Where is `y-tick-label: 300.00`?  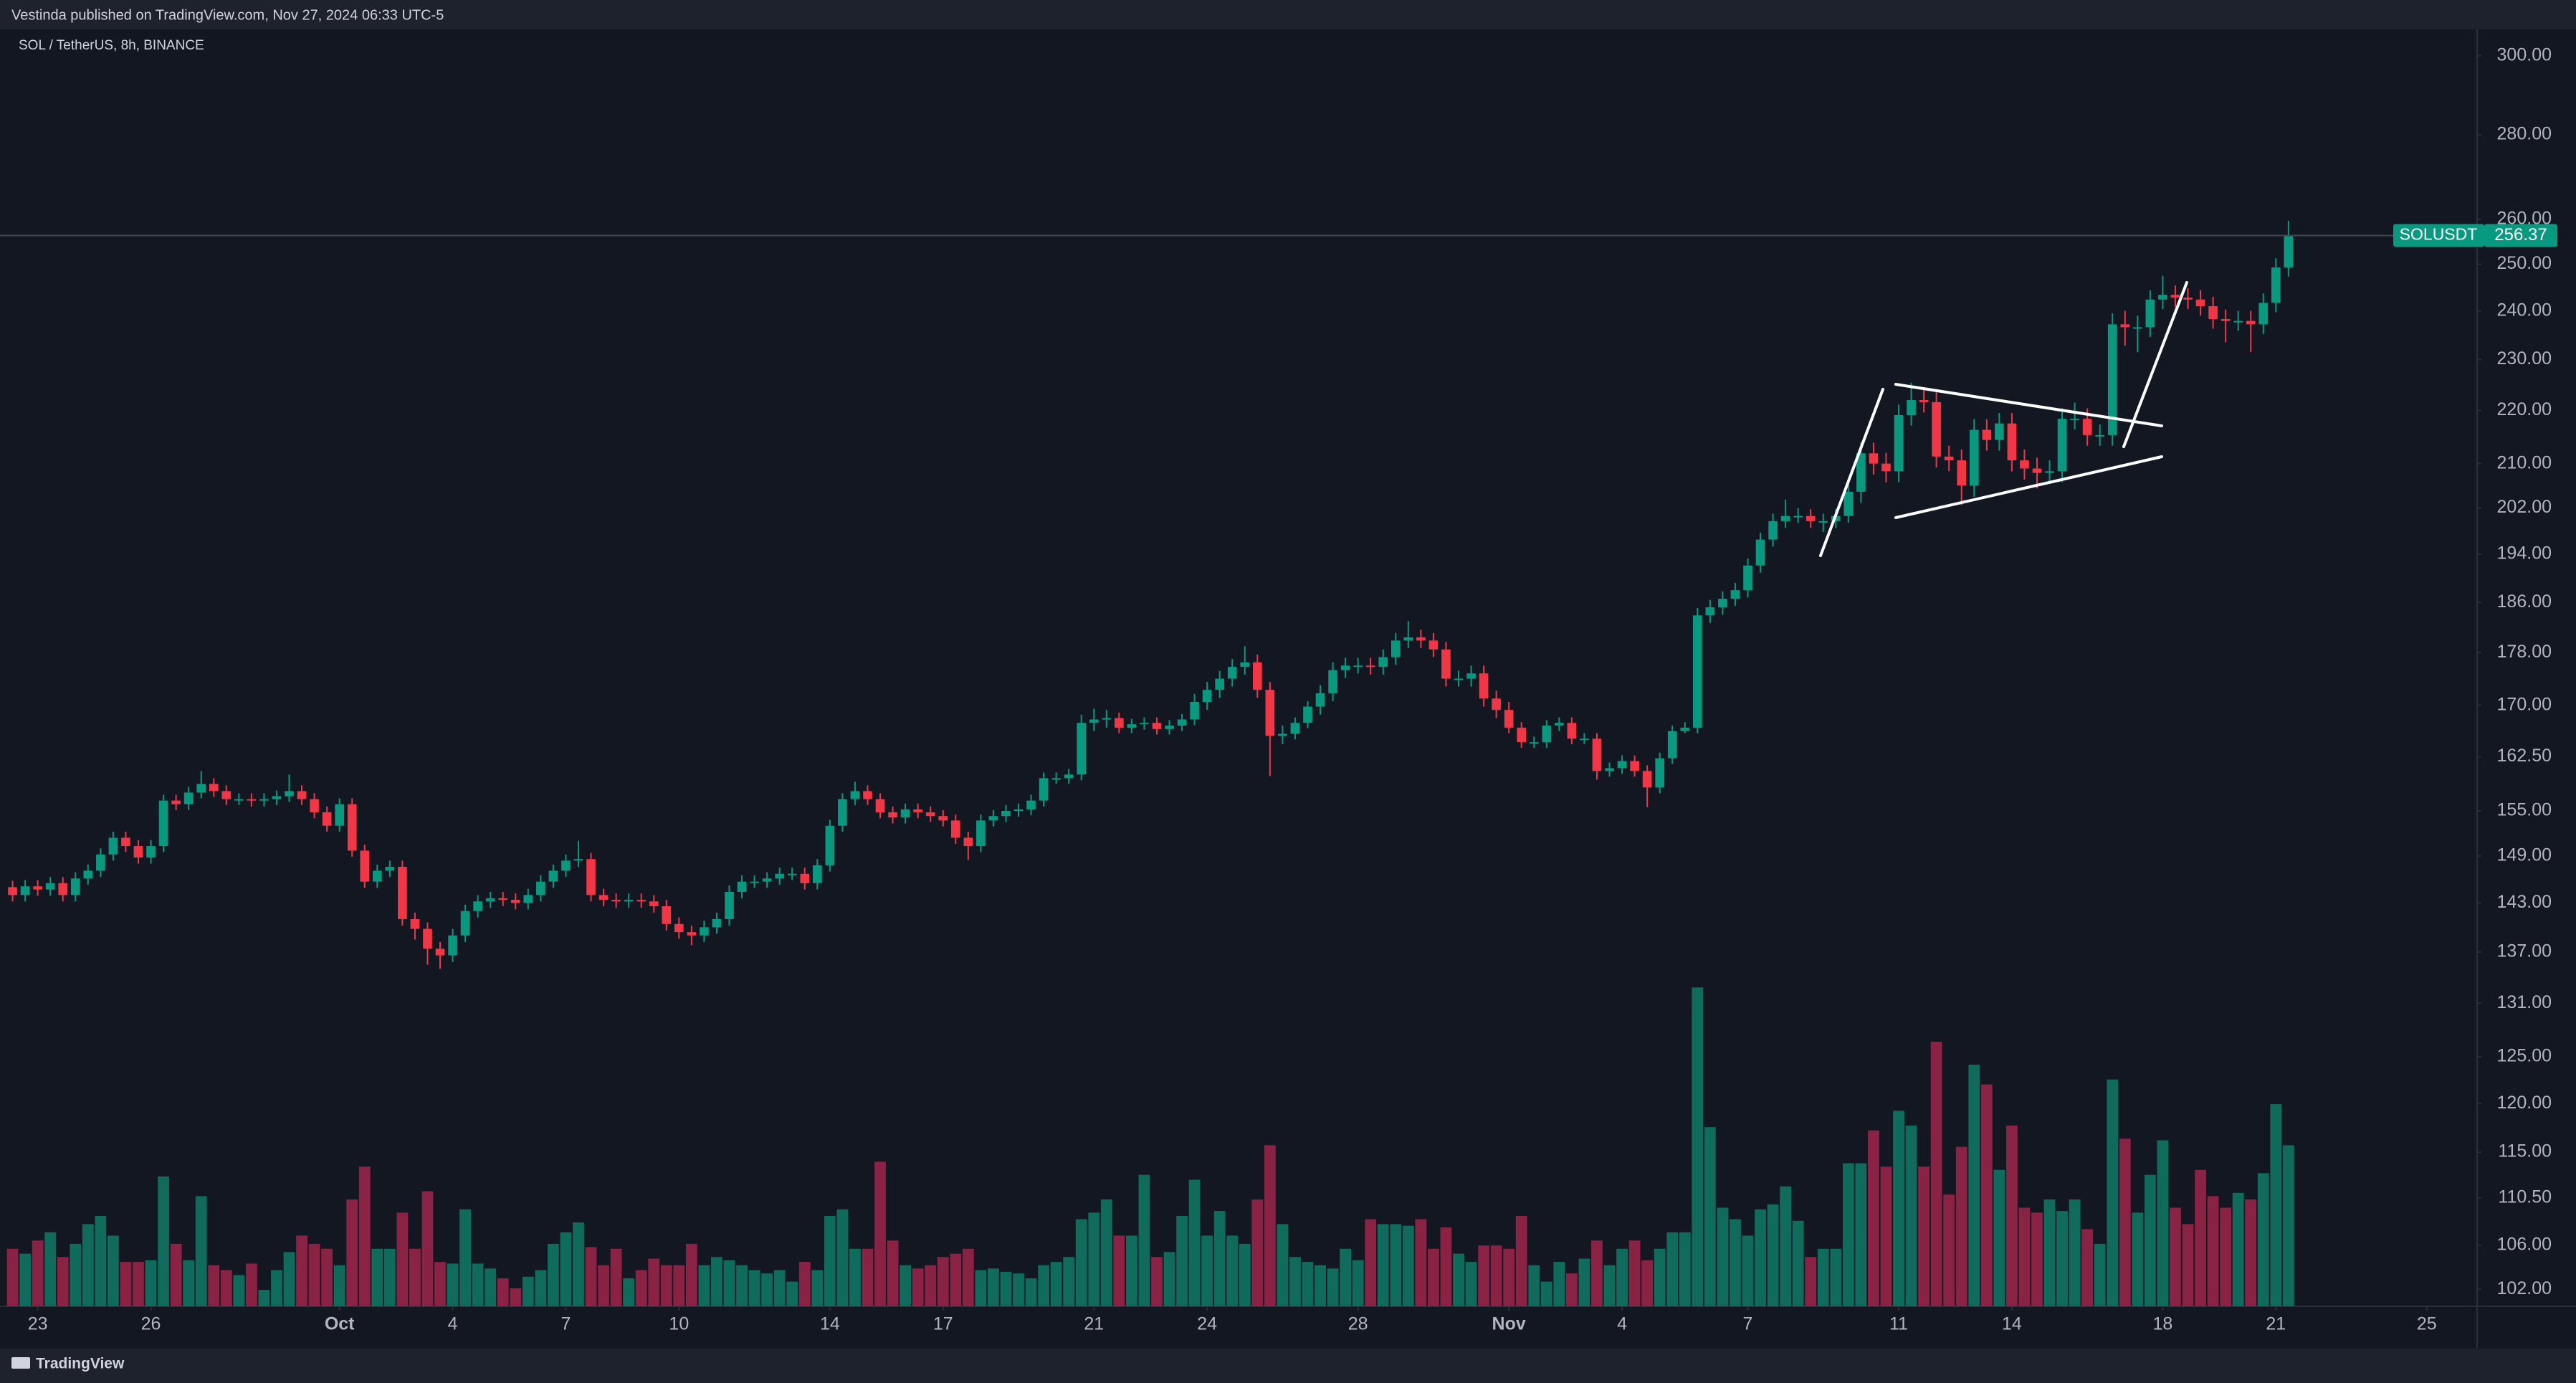 y-tick-label: 300.00 is located at coordinates (2524, 55).